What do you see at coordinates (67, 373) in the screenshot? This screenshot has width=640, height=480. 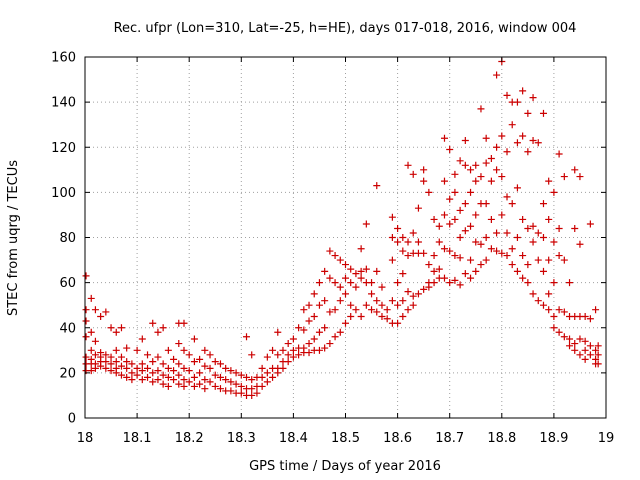 I see `y-tick-label: 20` at bounding box center [67, 373].